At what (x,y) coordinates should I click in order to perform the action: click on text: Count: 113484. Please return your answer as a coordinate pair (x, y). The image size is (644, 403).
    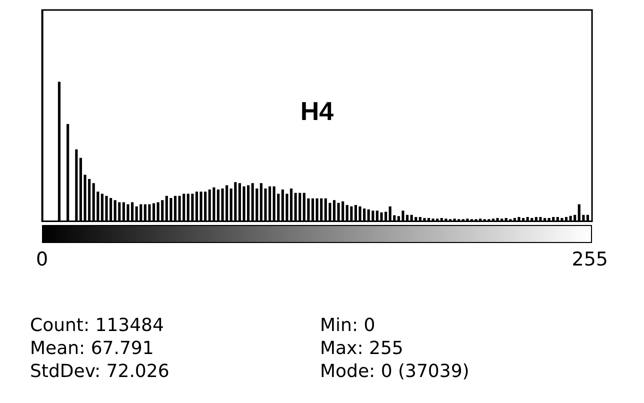
    Looking at the image, I should click on (97, 325).